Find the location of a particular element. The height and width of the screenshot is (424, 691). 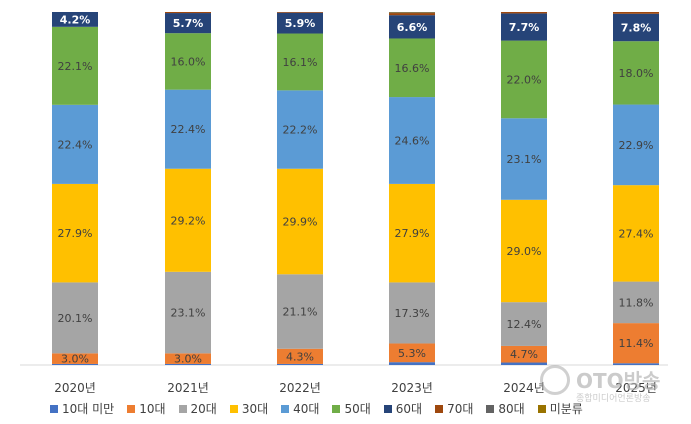

legend-label: 60대 is located at coordinates (409, 409).